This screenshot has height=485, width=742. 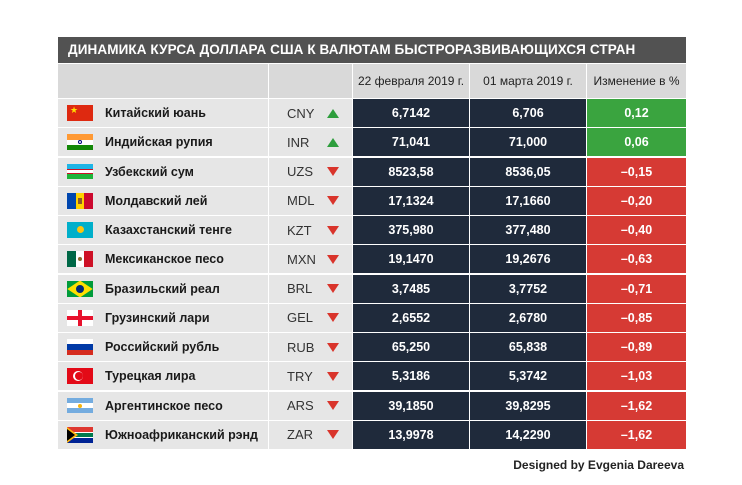 I want to click on rate-date-2: 14,2290, so click(x=527, y=434).